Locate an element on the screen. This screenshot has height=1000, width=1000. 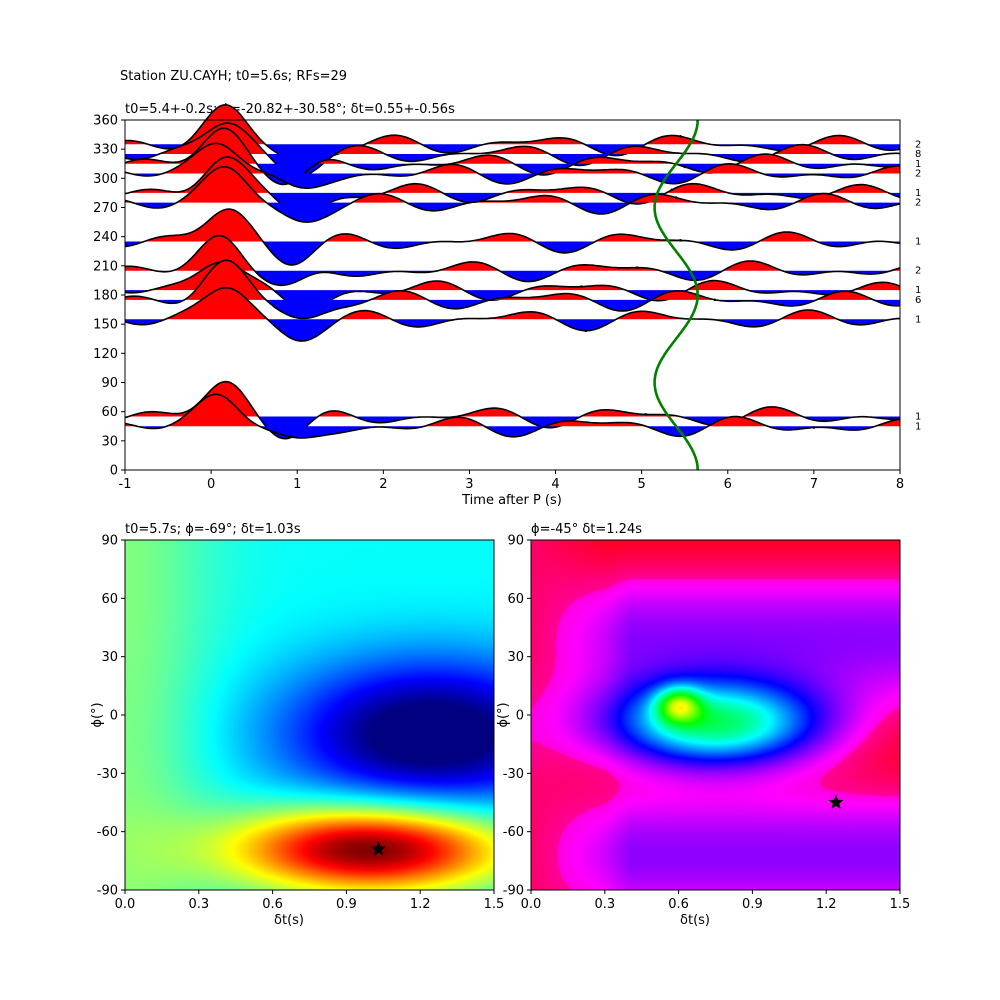
rf-x-tick-label: 0 is located at coordinates (211, 484).